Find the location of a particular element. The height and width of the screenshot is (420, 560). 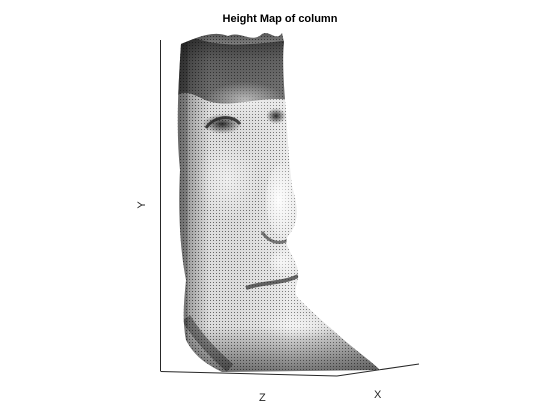

y-axis-label: Y is located at coordinates (142, 205).